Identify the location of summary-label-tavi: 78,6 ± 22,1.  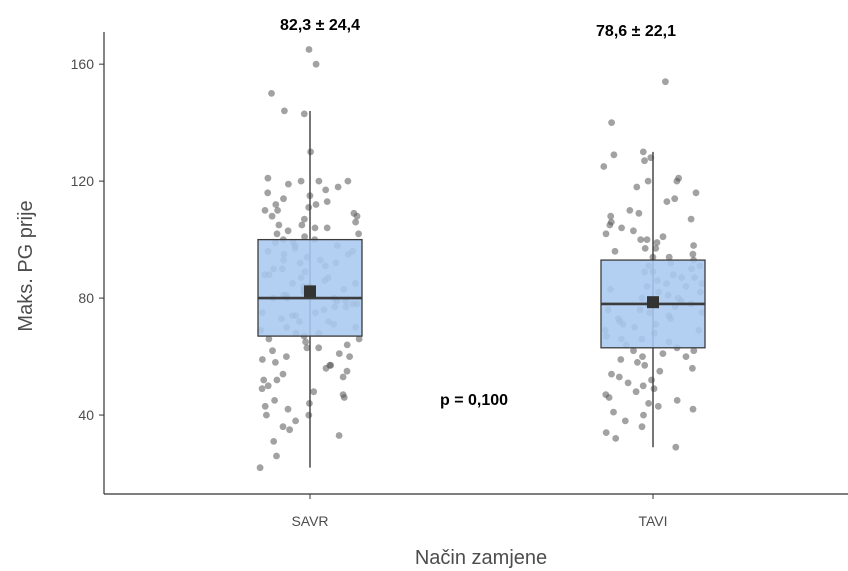
(636, 31).